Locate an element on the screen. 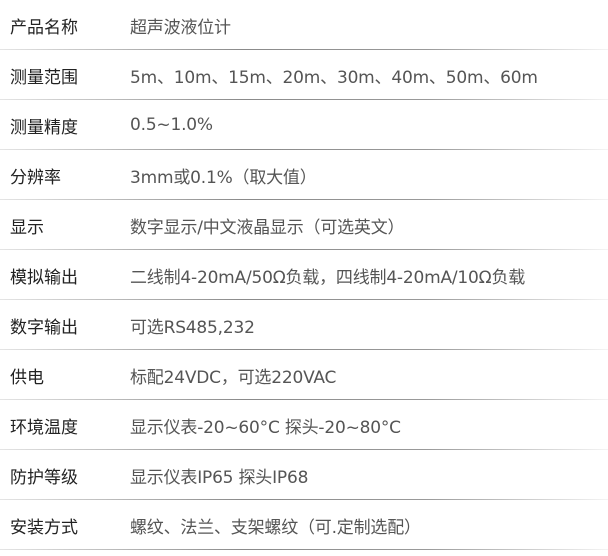 Image resolution: width=608 pixels, height=556 pixels. spec-label: 测量范围 is located at coordinates (44, 77).